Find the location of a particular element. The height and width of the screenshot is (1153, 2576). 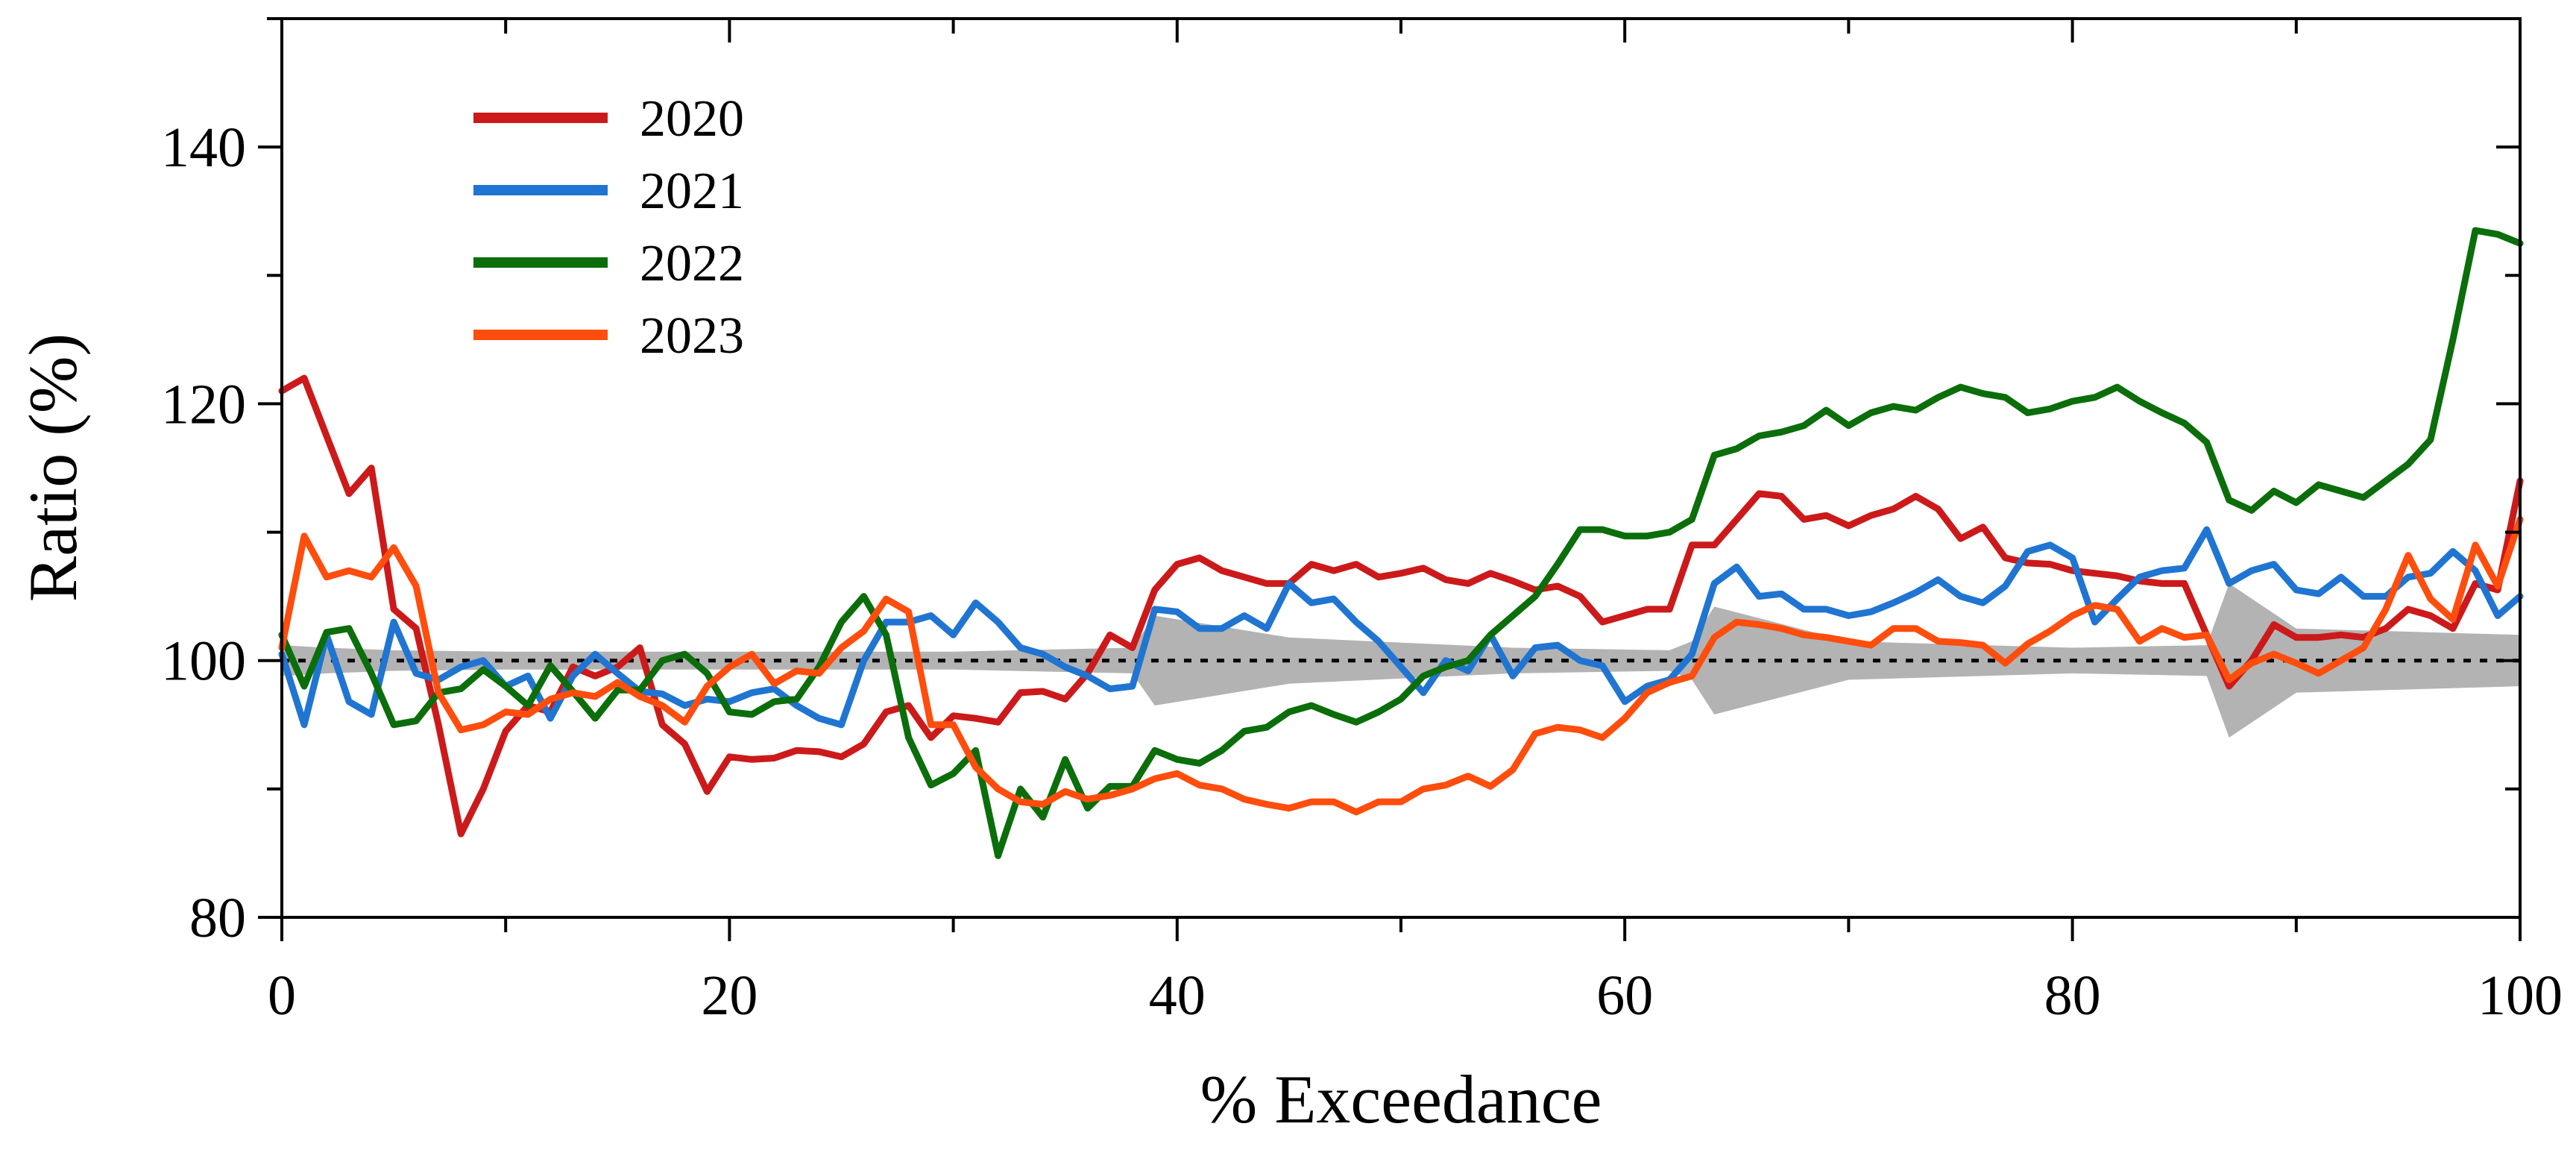

legend-label-2020: 2020 is located at coordinates (692, 119).